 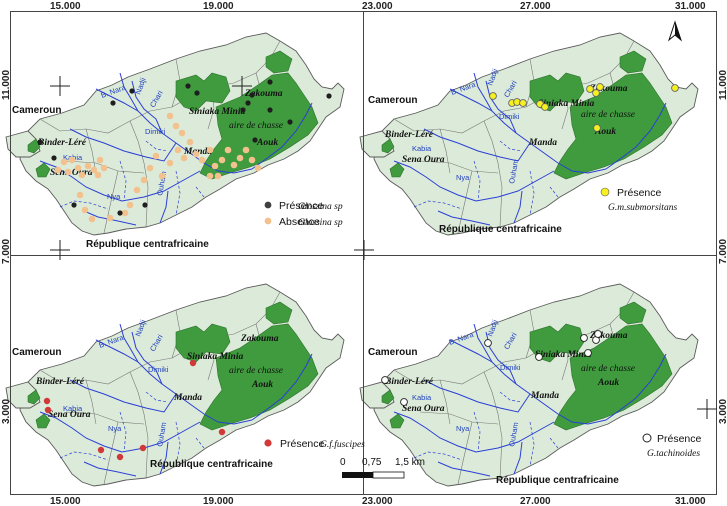 I want to click on north-arrow-icon, so click(x=675, y=31).